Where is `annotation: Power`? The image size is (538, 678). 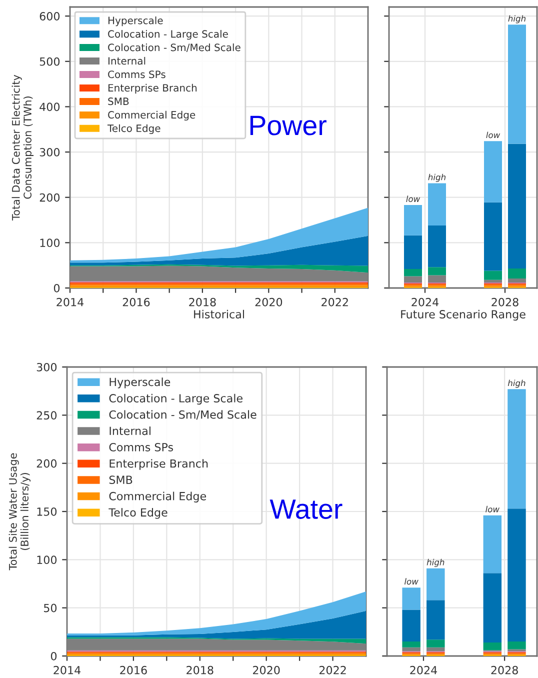 annotation: Power is located at coordinates (288, 126).